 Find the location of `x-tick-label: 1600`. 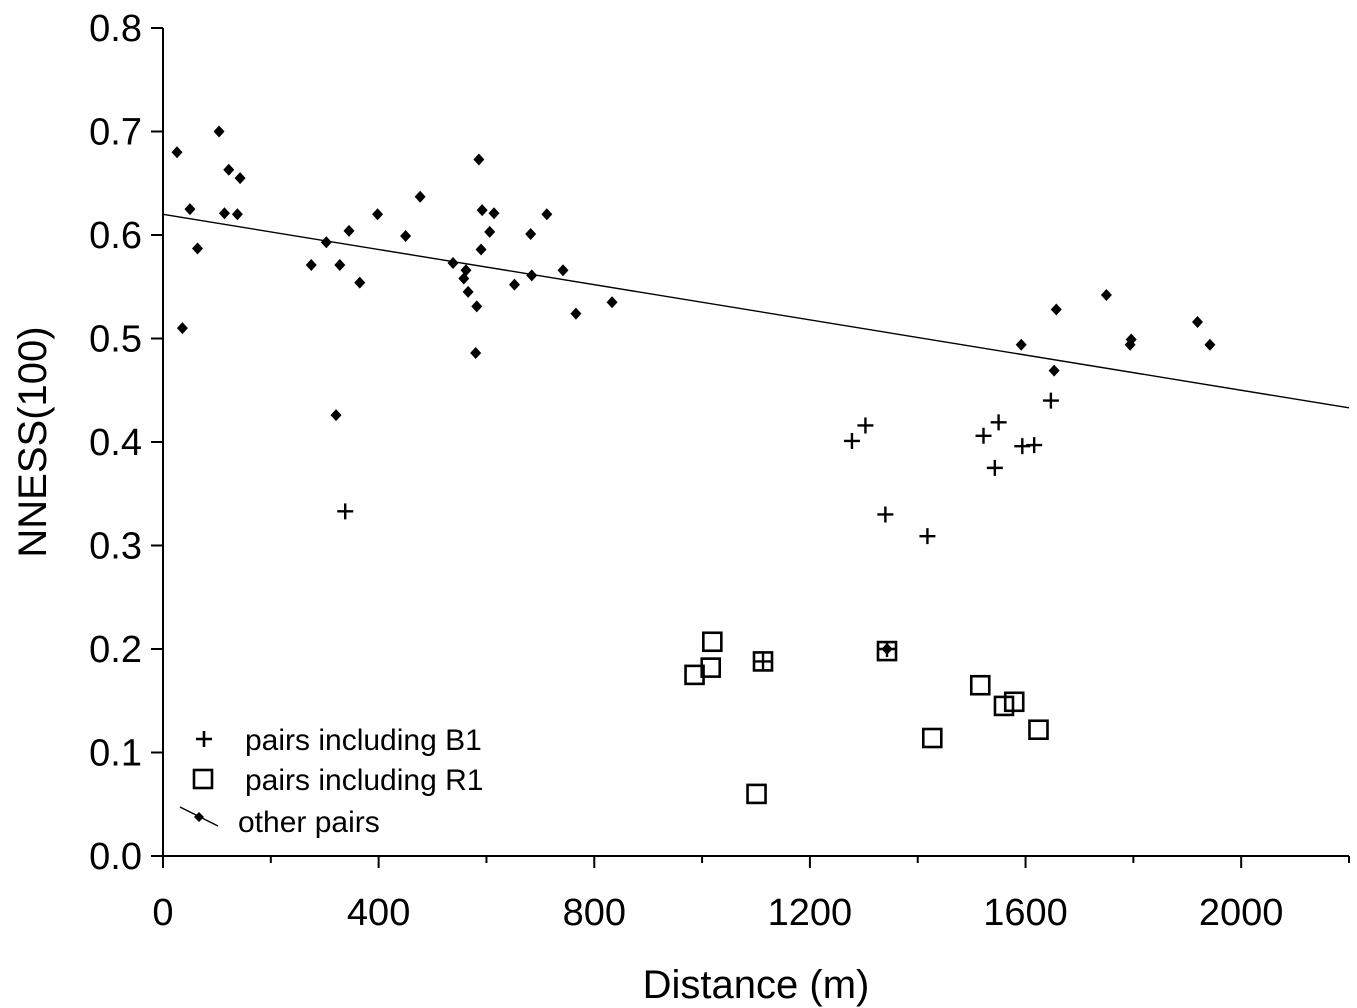

x-tick-label: 1600 is located at coordinates (1025, 913).